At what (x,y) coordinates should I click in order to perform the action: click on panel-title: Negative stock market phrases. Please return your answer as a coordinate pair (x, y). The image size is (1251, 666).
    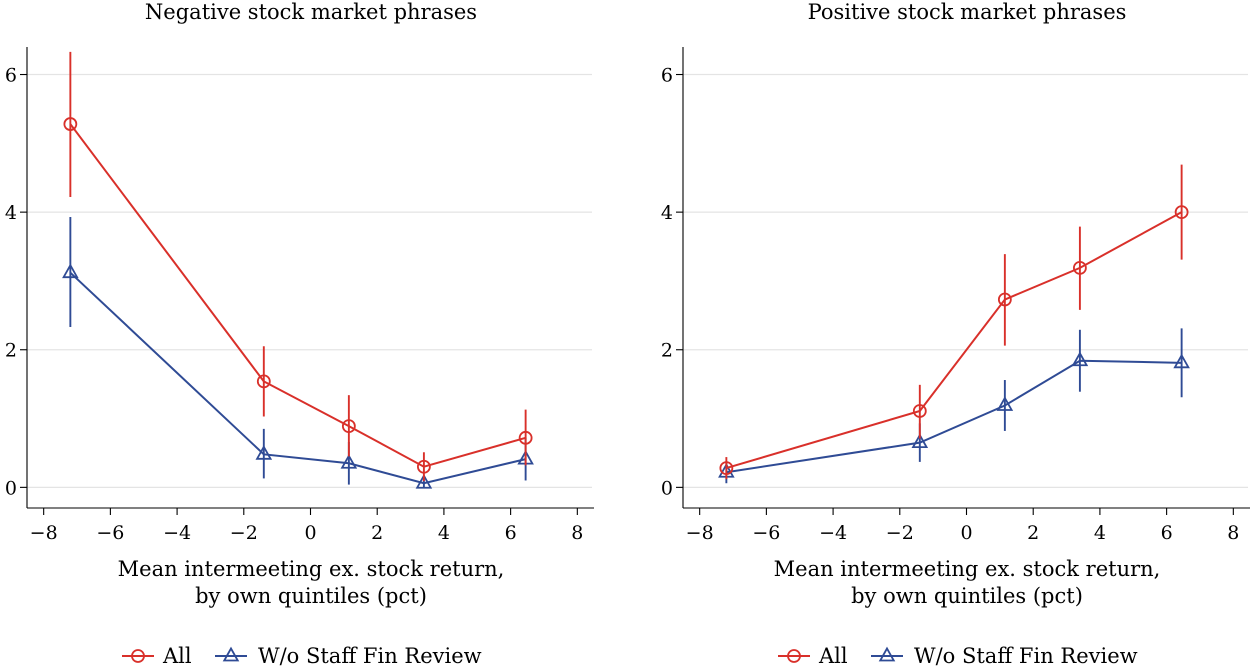
    Looking at the image, I should click on (311, 12).